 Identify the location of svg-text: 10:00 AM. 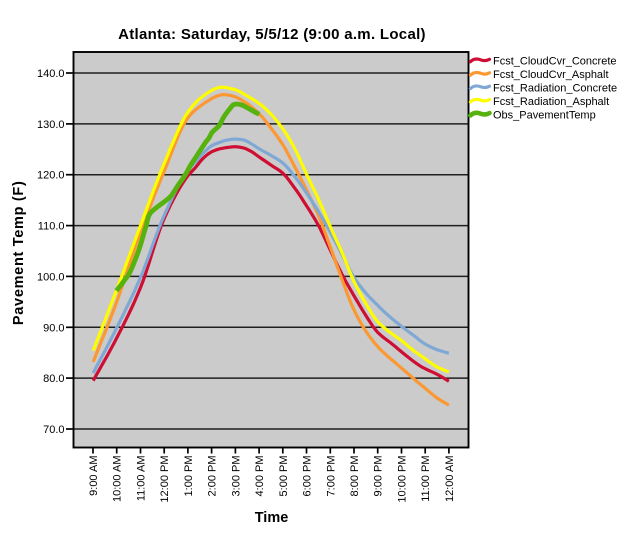
(118, 479).